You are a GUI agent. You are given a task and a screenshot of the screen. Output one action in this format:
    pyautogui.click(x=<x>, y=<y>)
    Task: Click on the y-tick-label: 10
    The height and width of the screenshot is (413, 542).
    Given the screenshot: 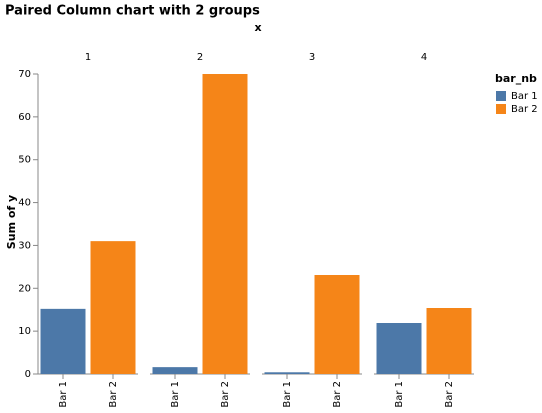 What is the action you would take?
    pyautogui.click(x=24, y=331)
    